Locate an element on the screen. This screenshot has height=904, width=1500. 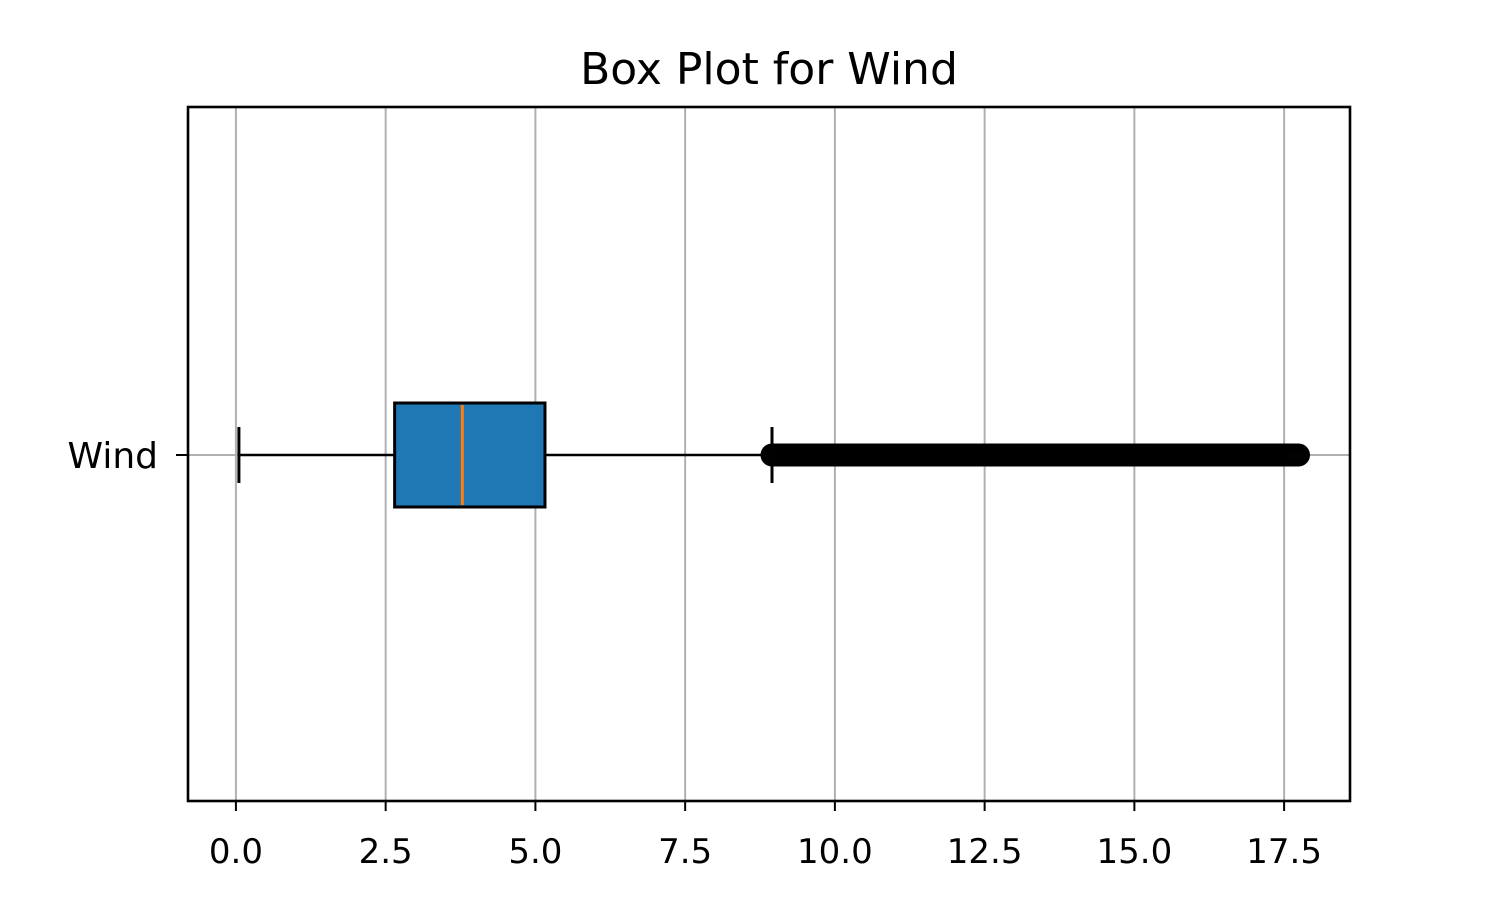
outlier-band is located at coordinates (1025, 455).